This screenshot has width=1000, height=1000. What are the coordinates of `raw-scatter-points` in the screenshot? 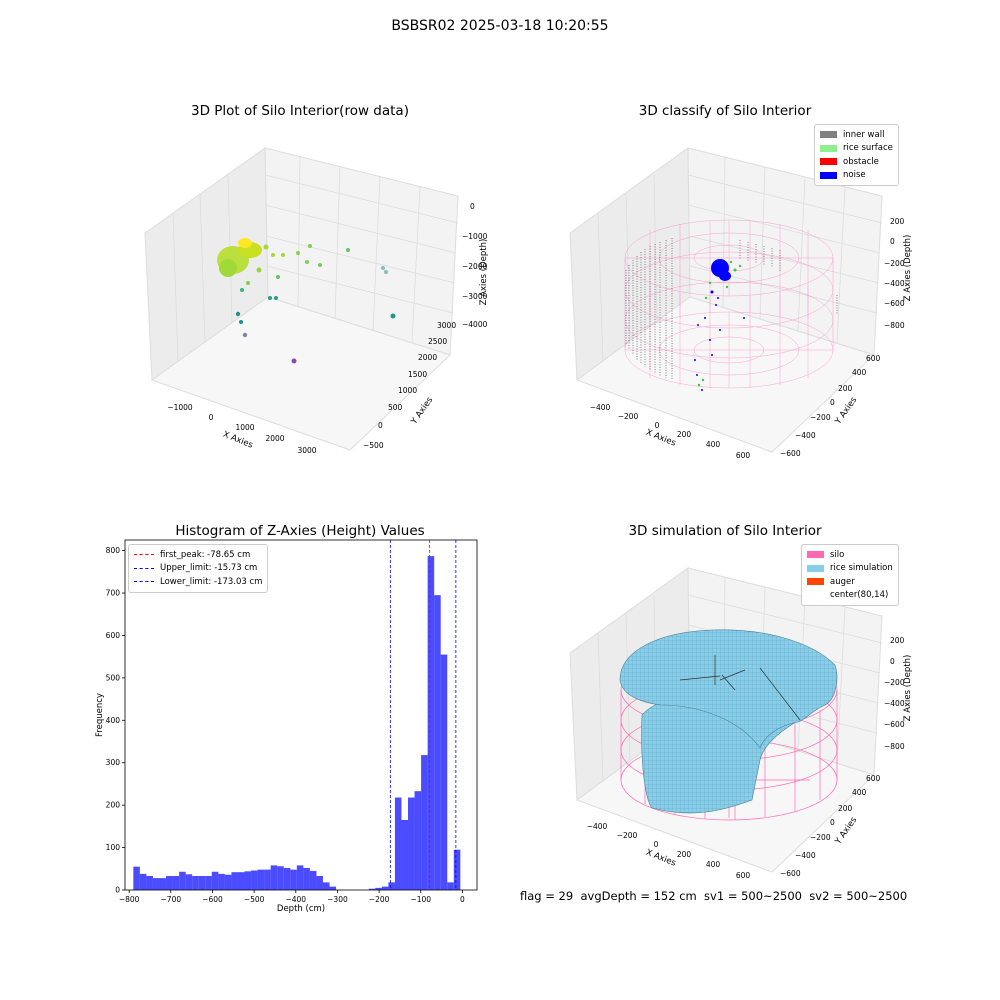 It's located at (306, 301).